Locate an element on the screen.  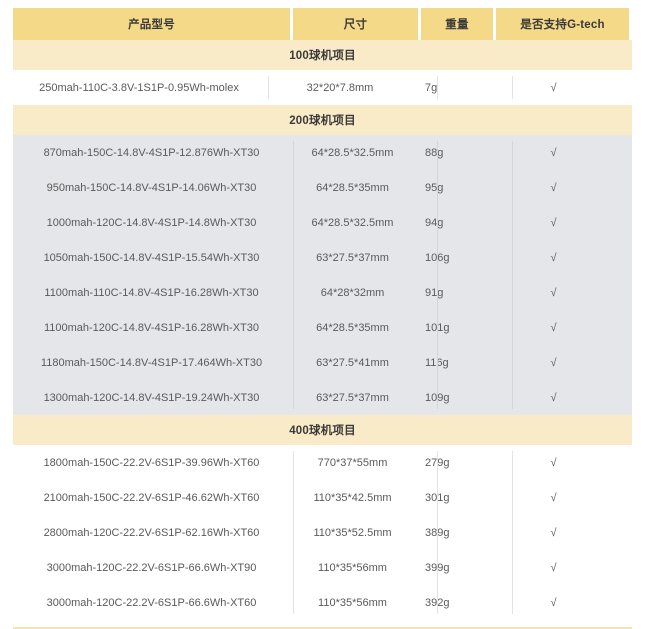
cell-model: 3000mah-120C-22.2V-6S1P-66.6Wh-XT90 is located at coordinates (151, 567).